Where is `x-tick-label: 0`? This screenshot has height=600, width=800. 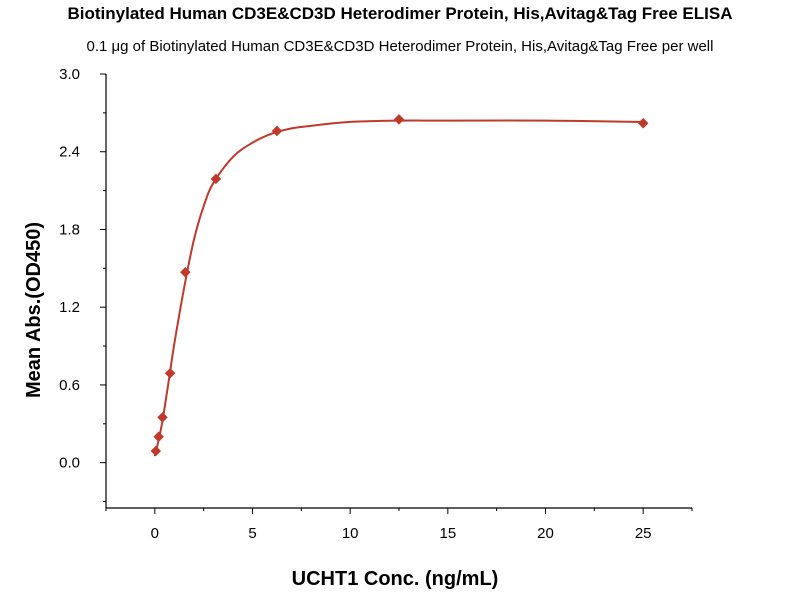 x-tick-label: 0 is located at coordinates (155, 533).